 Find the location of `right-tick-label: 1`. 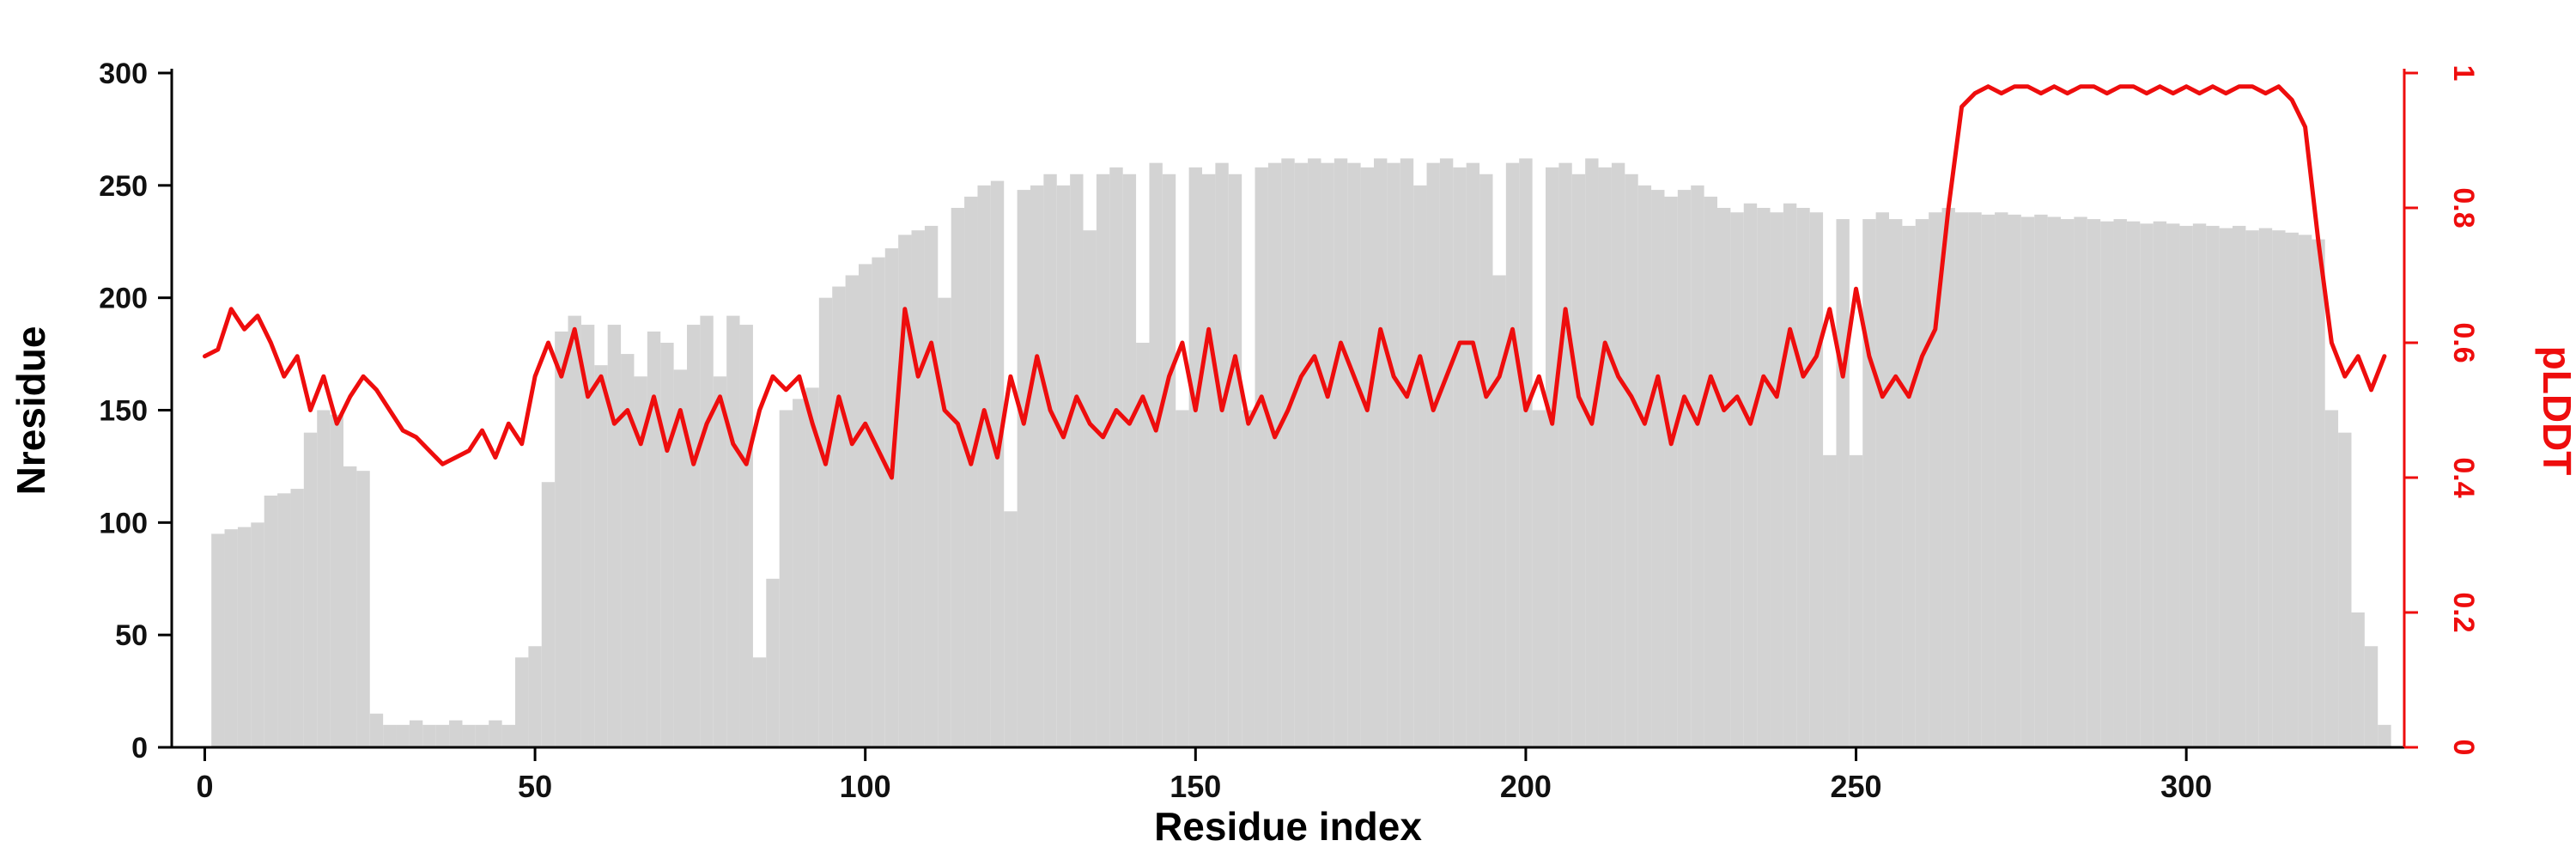

right-tick-label: 1 is located at coordinates (2463, 73).